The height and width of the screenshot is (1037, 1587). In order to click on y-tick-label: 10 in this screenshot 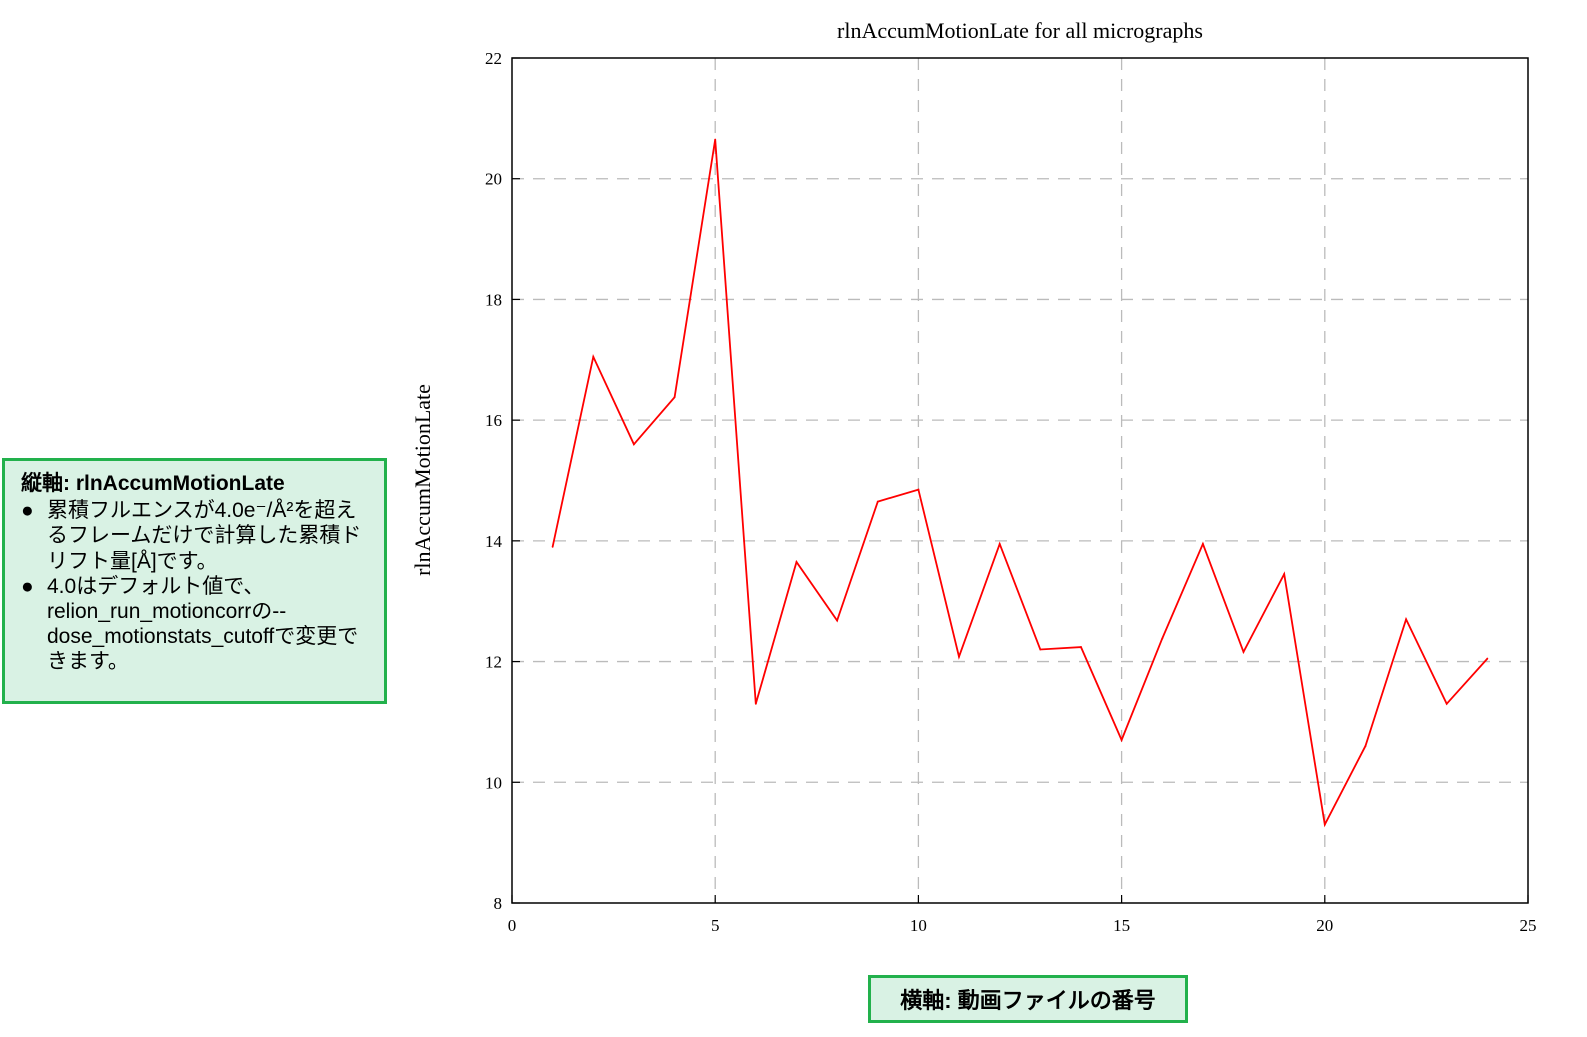, I will do `click(493, 782)`.